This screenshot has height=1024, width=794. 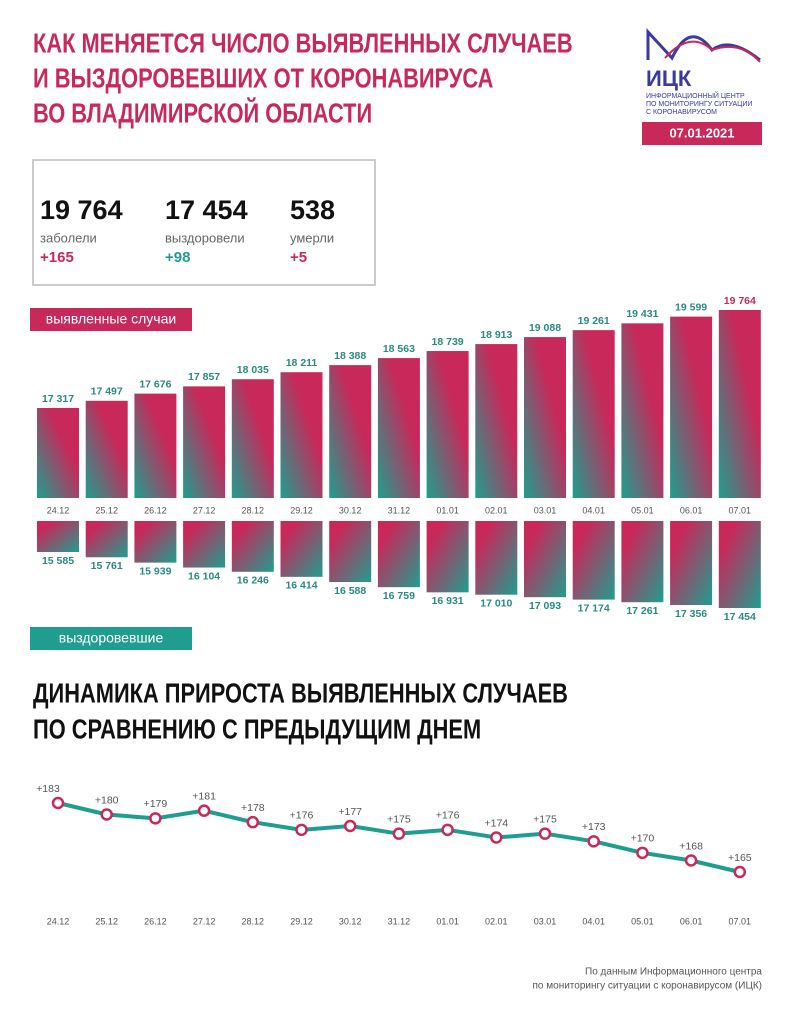 I want to click on value-label: 17 857, so click(x=204, y=377).